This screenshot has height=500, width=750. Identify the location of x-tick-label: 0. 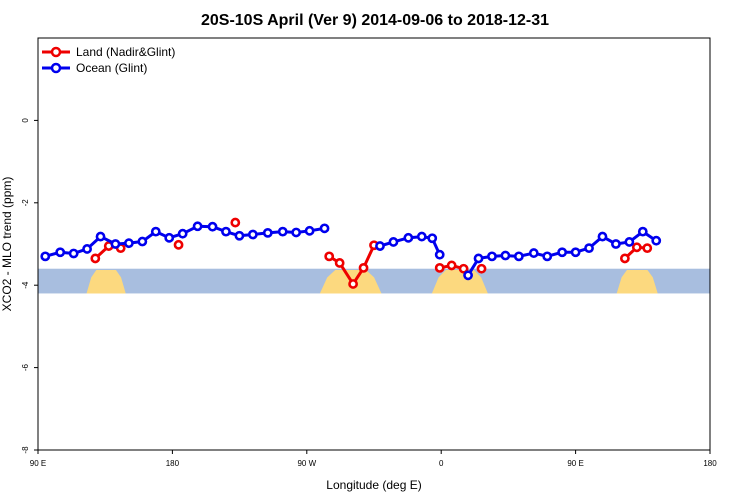
(441, 463).